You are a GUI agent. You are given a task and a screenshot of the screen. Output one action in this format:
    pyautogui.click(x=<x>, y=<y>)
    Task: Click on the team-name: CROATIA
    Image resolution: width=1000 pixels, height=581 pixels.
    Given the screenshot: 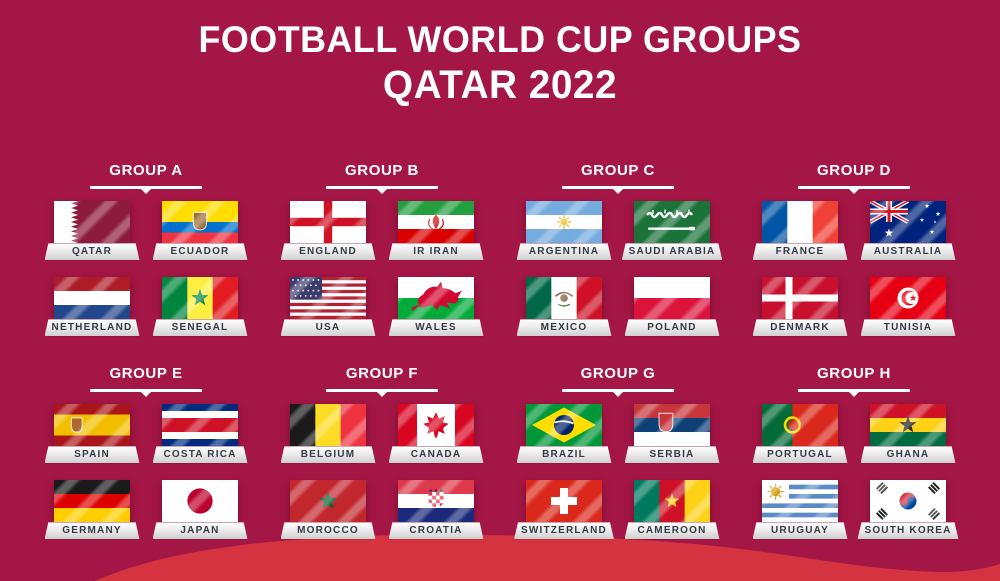 What is the action you would take?
    pyautogui.click(x=436, y=531)
    